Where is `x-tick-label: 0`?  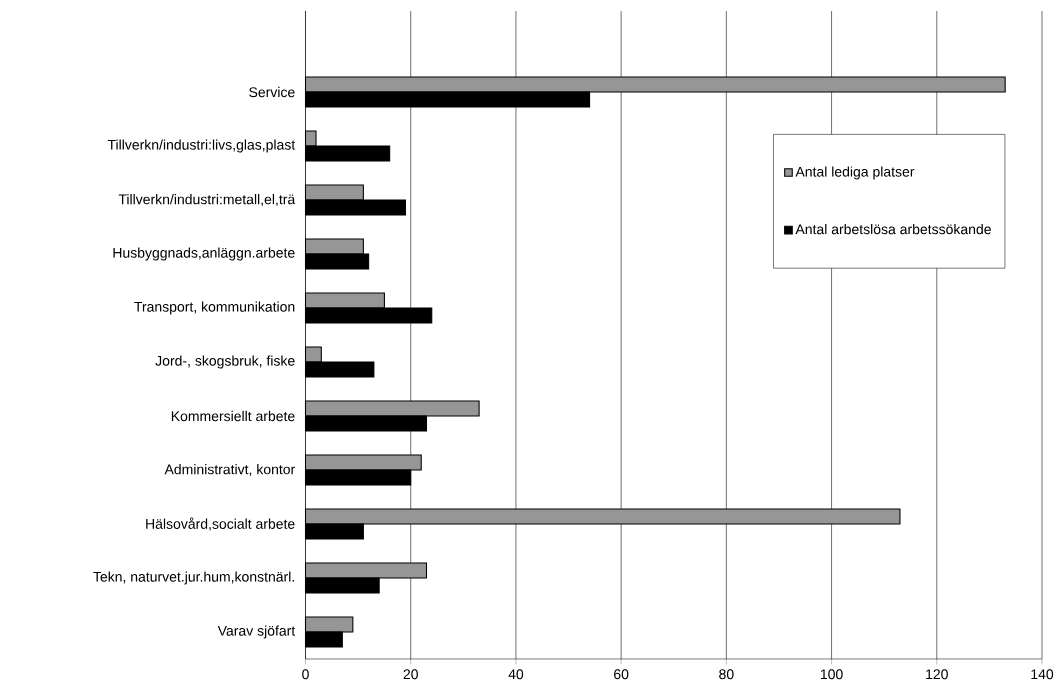 x-tick-label: 0 is located at coordinates (305, 674).